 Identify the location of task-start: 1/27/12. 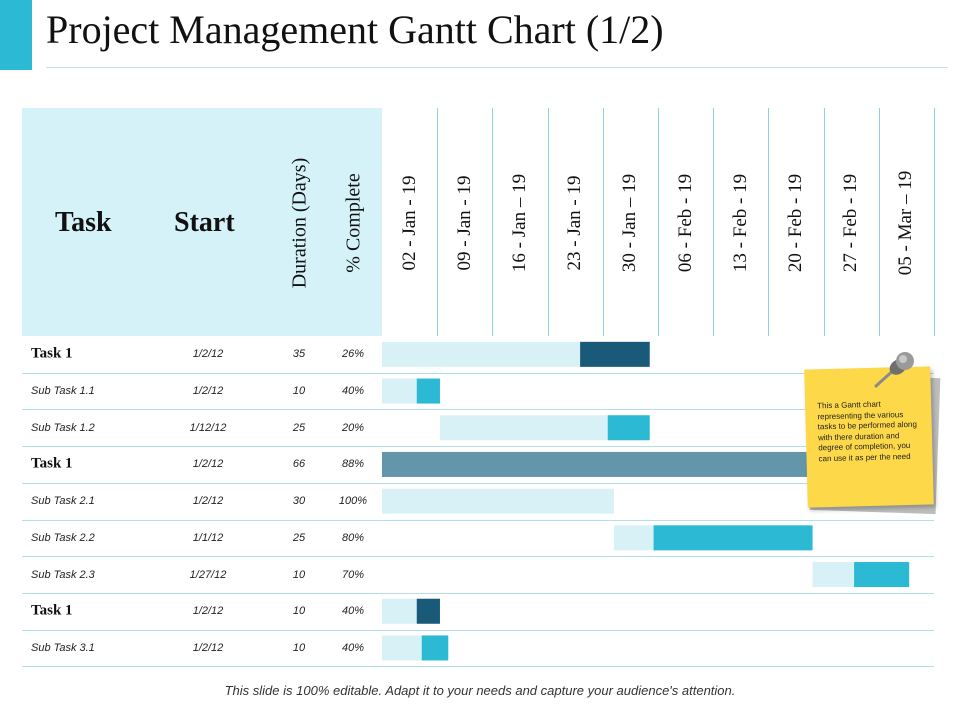
(208, 574).